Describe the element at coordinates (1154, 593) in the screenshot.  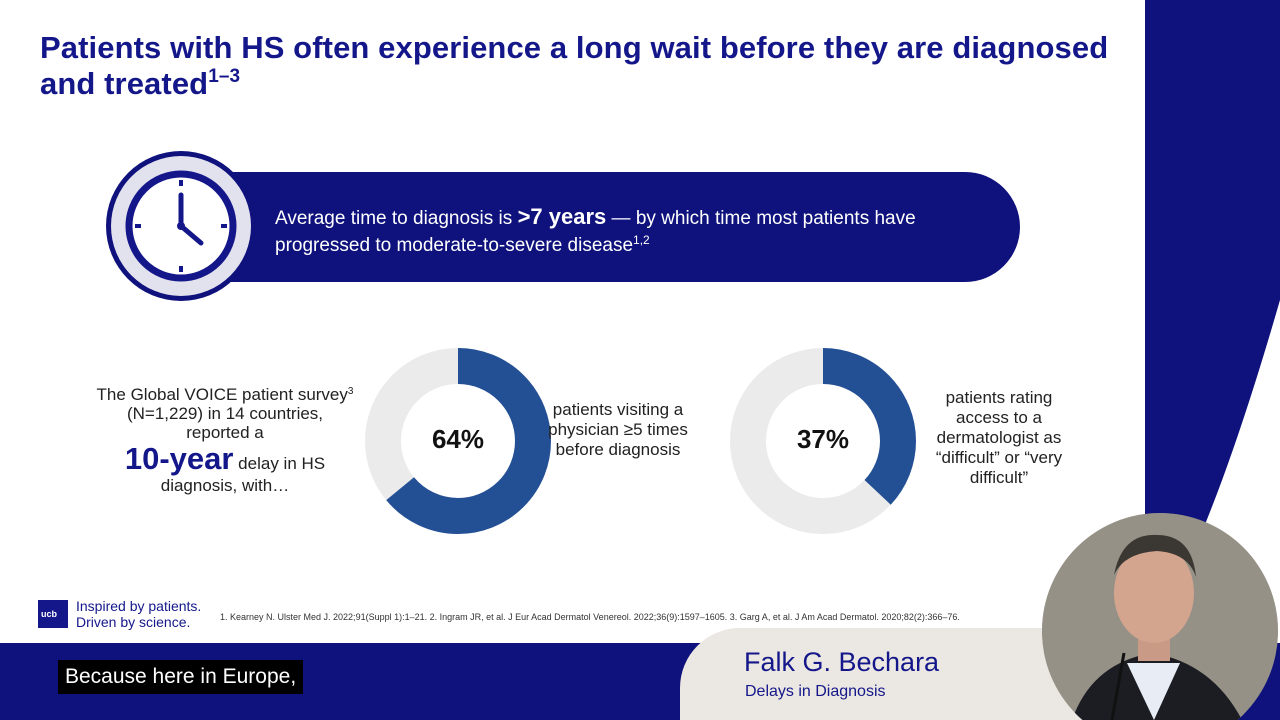
I see `speaker-face` at that location.